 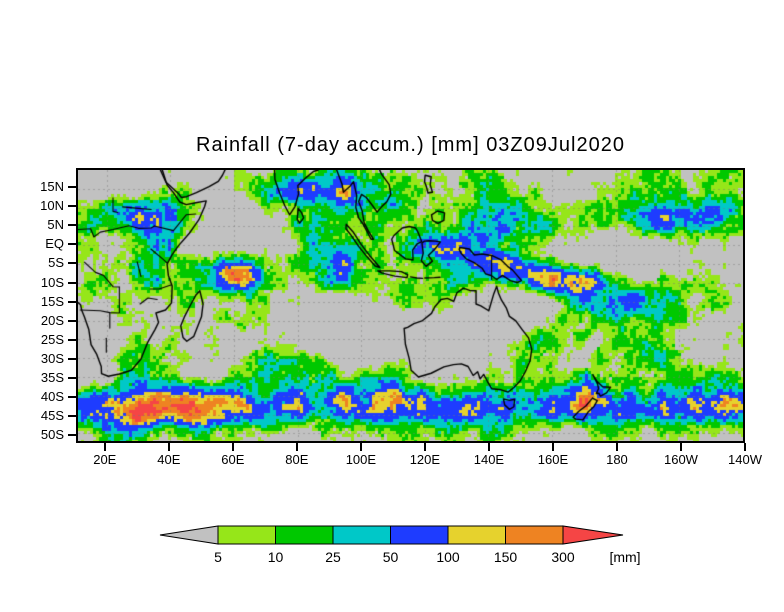 What do you see at coordinates (52, 378) in the screenshot?
I see `lat-tick-label: 35S` at bounding box center [52, 378].